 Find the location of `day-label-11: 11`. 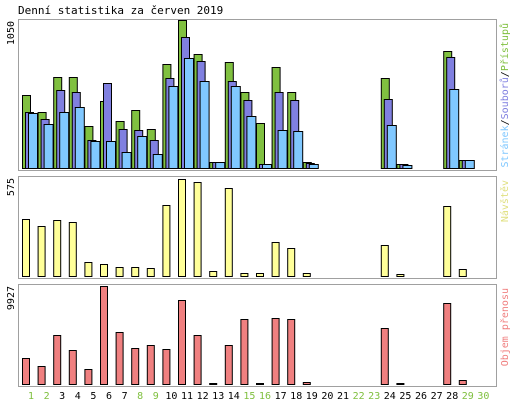

day-label-11: 11 is located at coordinates (187, 396).